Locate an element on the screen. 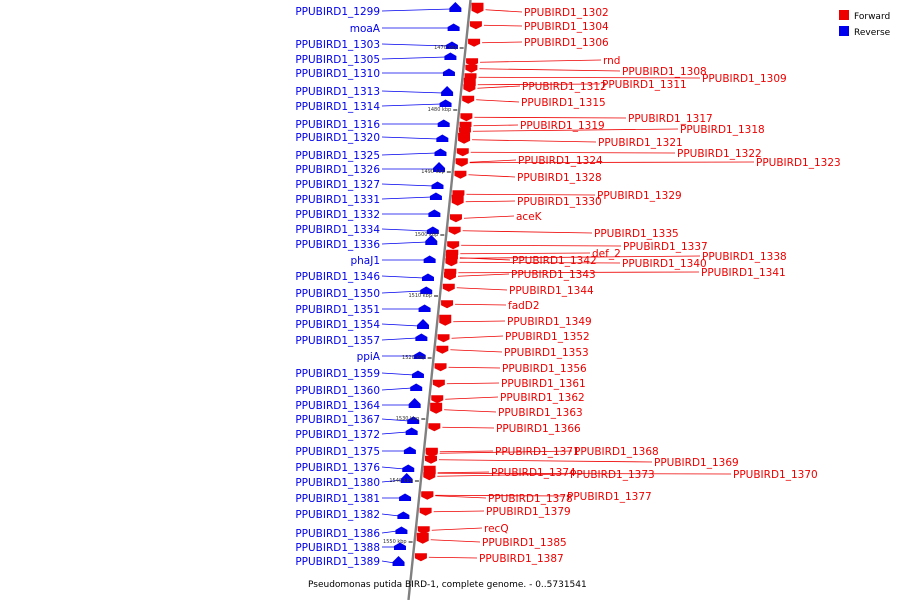 This screenshot has height=600, width=900. reverse-gene-label: PPUBIRD1_1354 is located at coordinates (337, 325).